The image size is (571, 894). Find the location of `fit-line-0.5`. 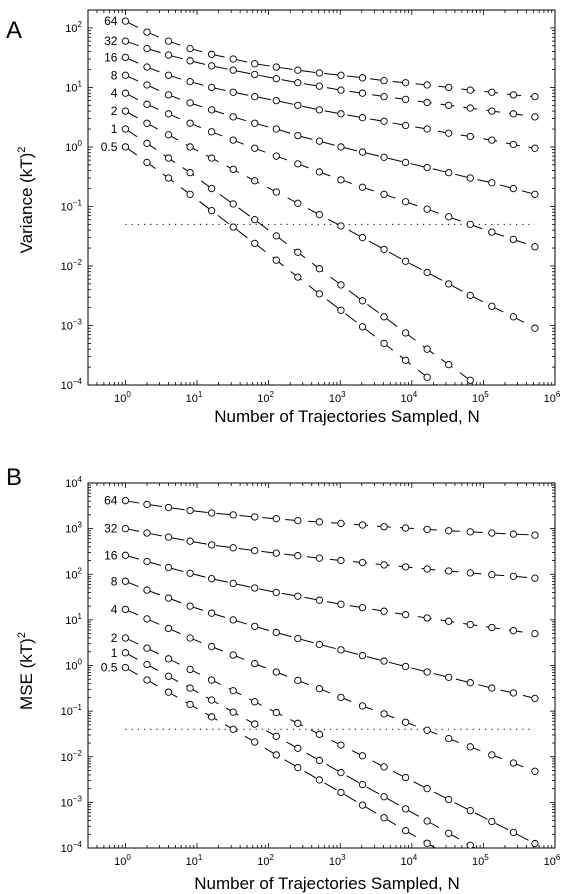

fit-line-0.5 is located at coordinates (281, 757).